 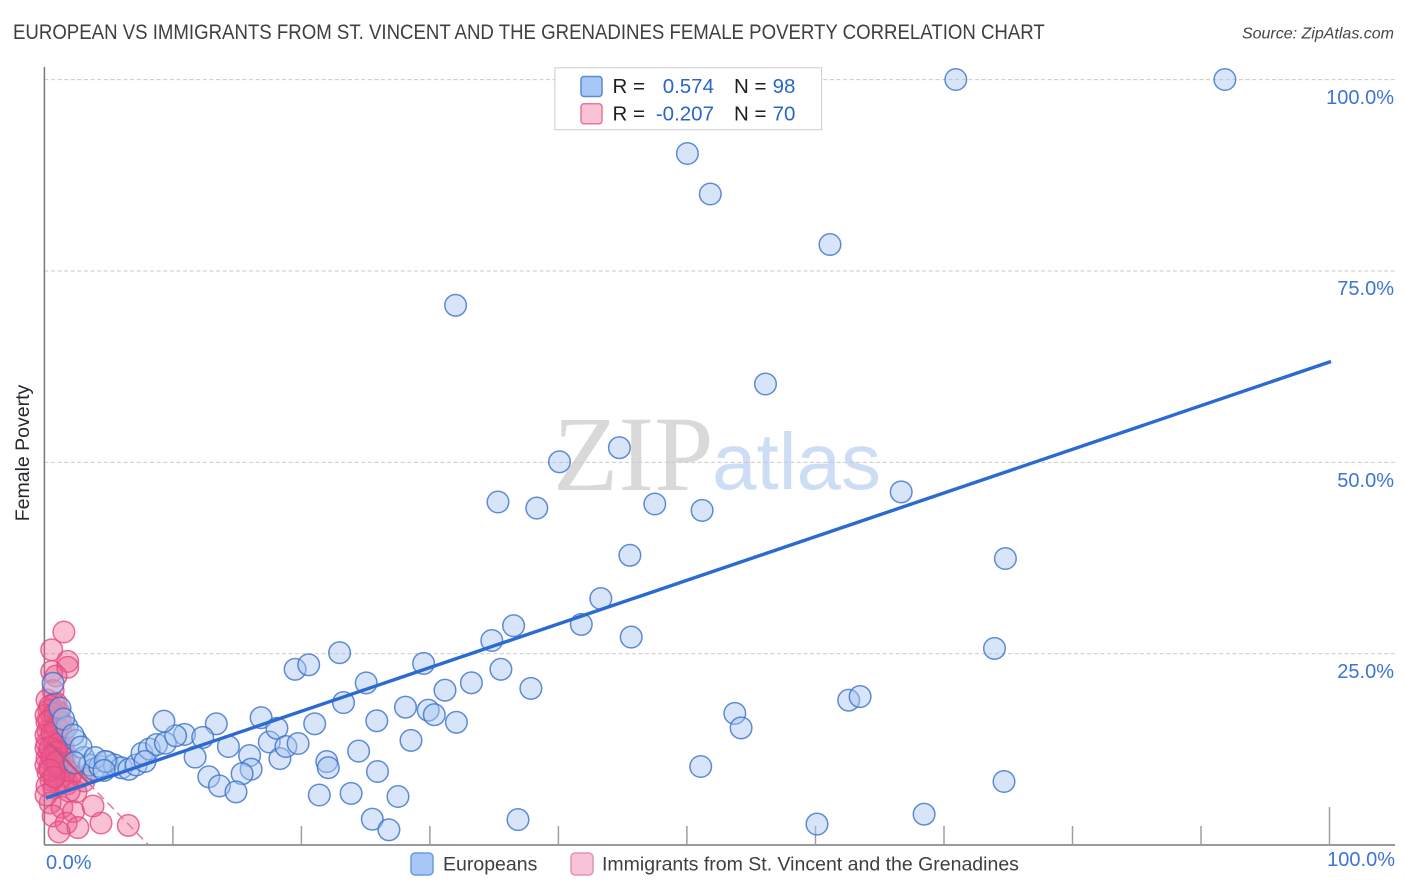 I want to click on svg-text: 70, so click(x=784, y=113).